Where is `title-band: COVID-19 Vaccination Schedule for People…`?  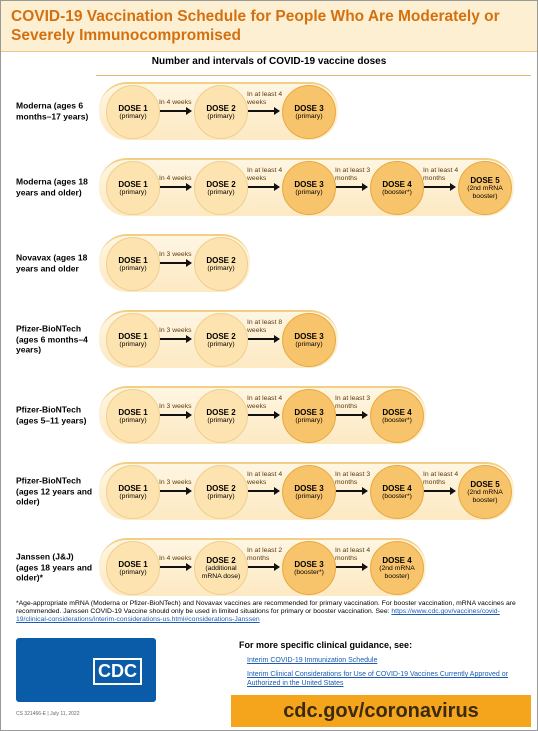
title-band: COVID-19 Vaccination Schedule for People… is located at coordinates (269, 26).